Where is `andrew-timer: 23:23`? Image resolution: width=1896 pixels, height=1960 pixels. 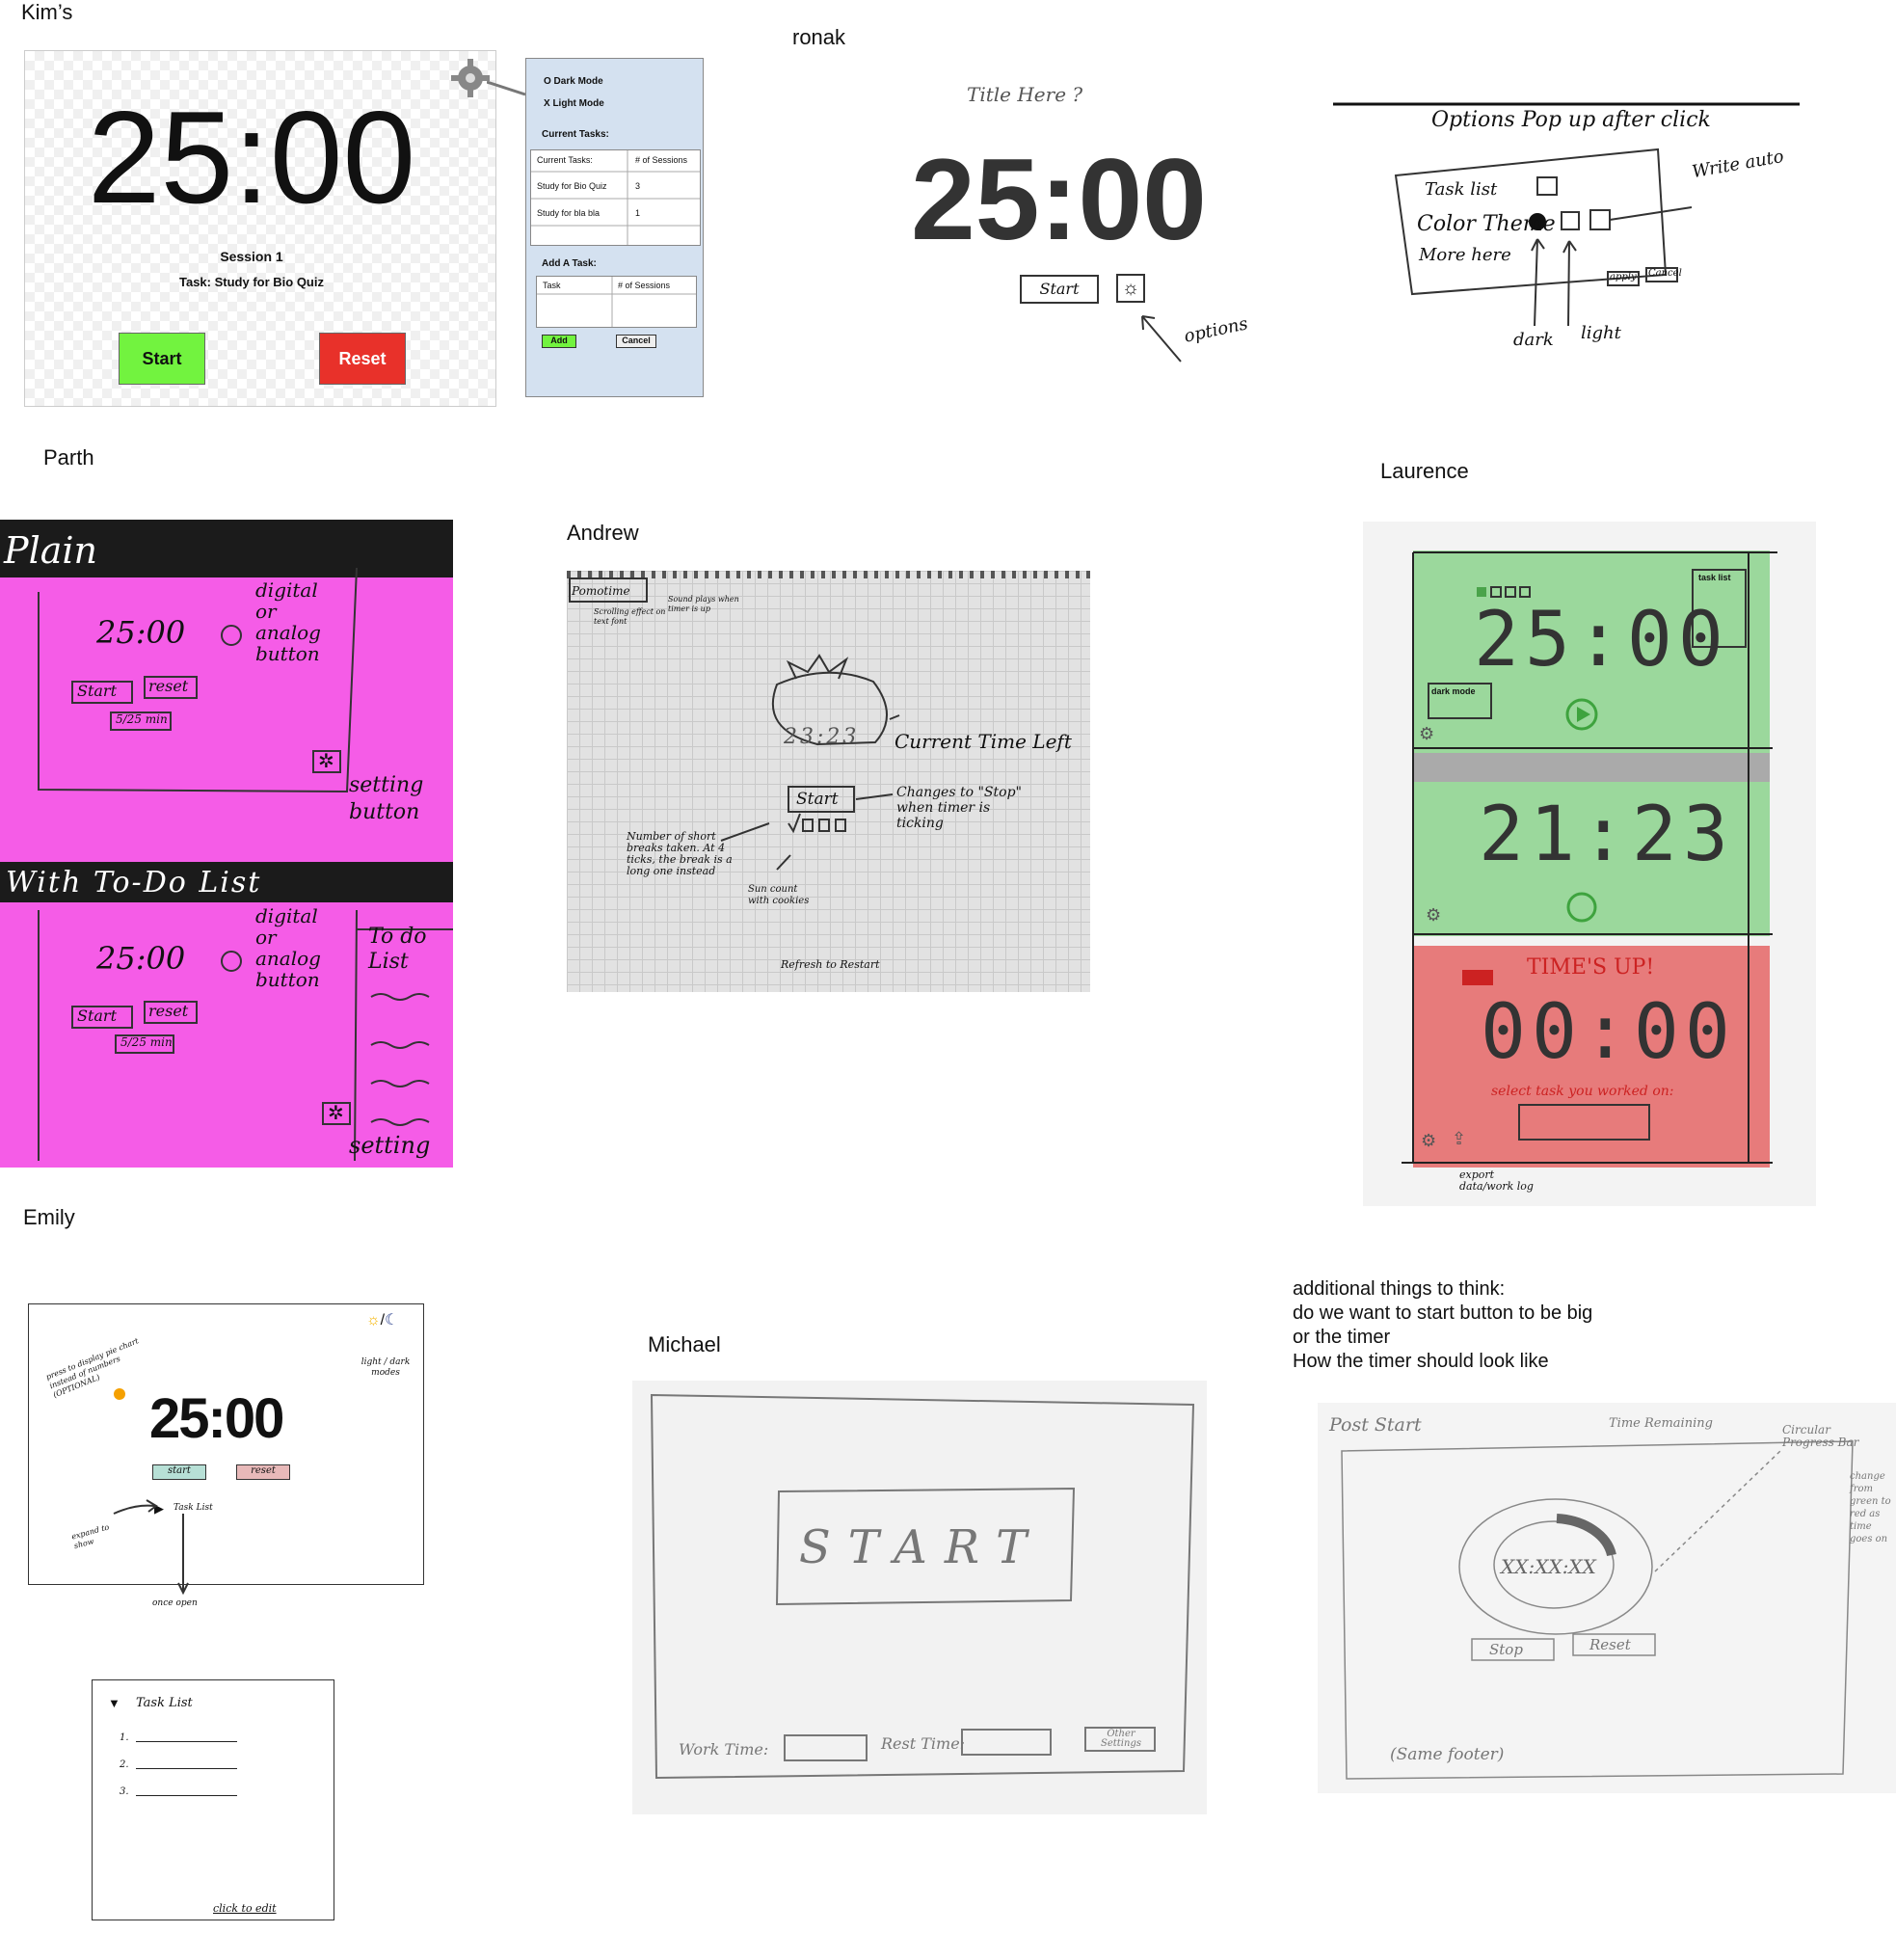
andrew-timer: 23:23 is located at coordinates (822, 737).